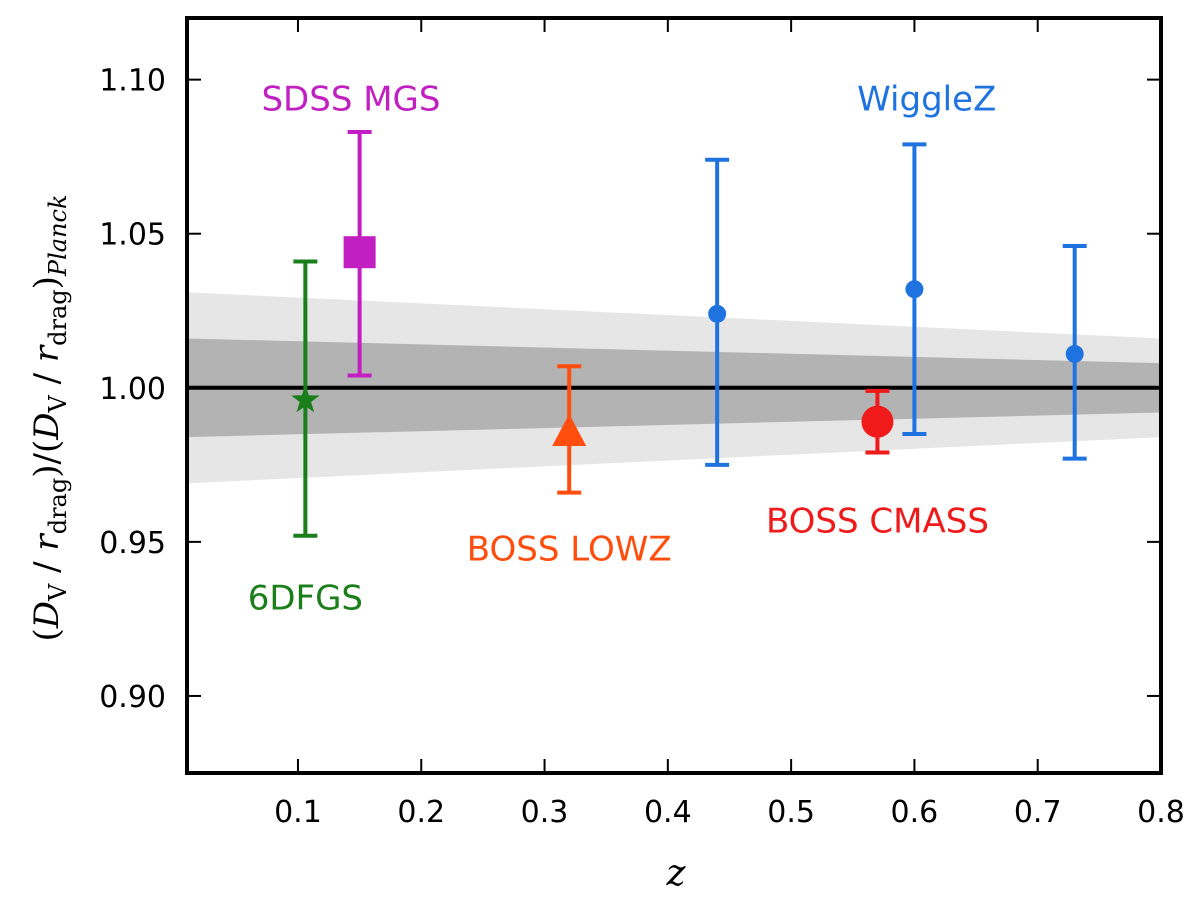 The height and width of the screenshot is (905, 1200). I want to click on marker-star, so click(305, 399).